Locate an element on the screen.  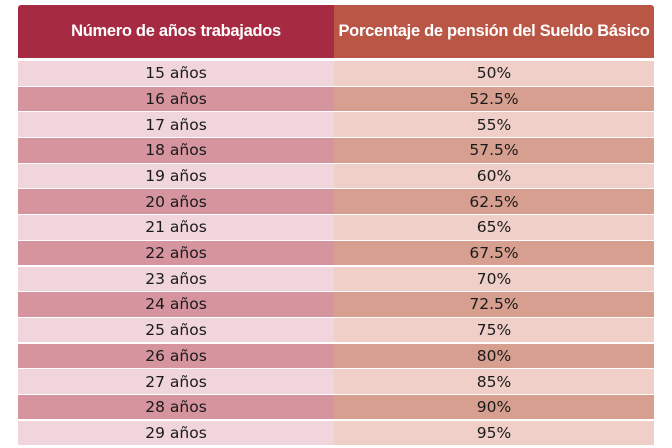
table-row: 17 años 55% is located at coordinates (336, 124).